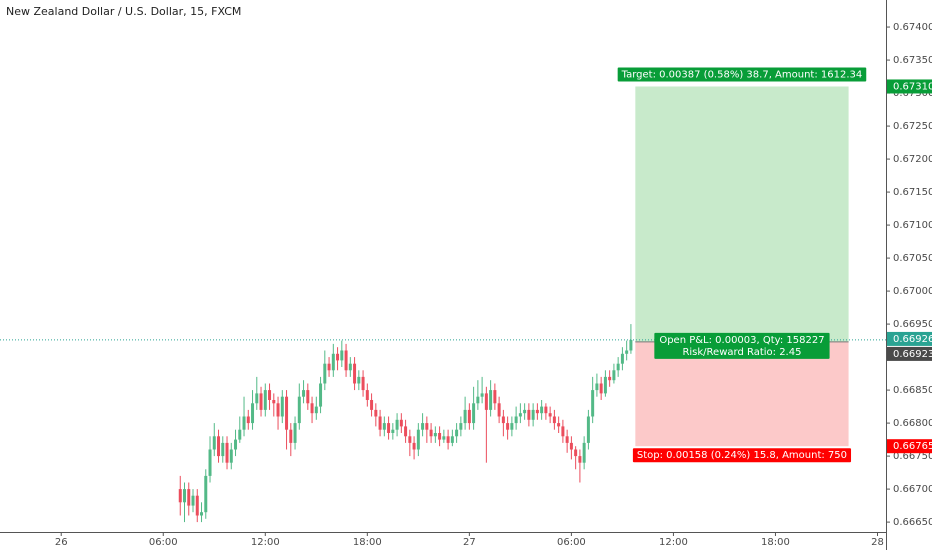 The width and height of the screenshot is (932, 550). What do you see at coordinates (912, 489) in the screenshot?
I see `y-tick-label: 0.66700` at bounding box center [912, 489].